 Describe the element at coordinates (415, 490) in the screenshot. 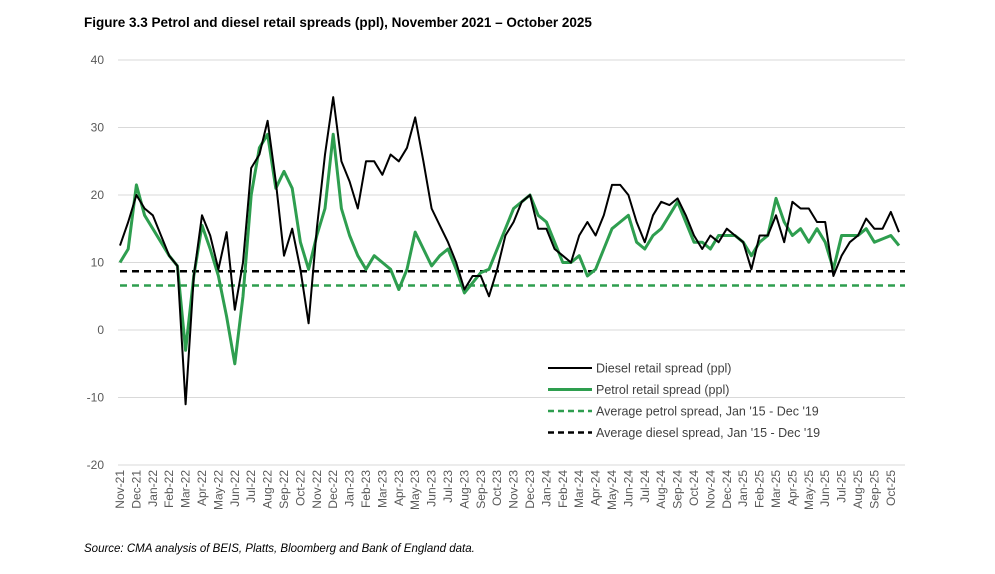

I see `x-tick-label: May-23` at that location.